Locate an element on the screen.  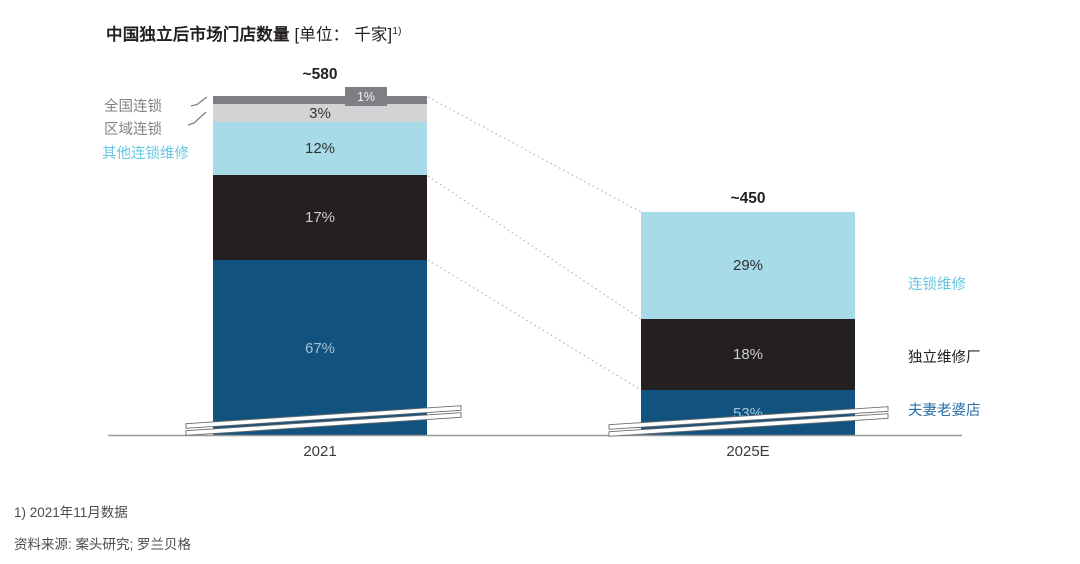
leader-tick-national-chain is located at coordinates (199, 101).